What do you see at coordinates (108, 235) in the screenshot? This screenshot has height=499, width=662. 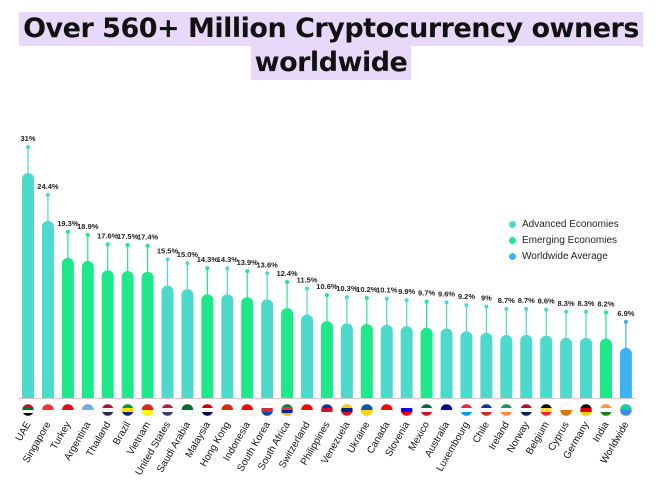 I see `value-label-thailand: 17.6%` at bounding box center [108, 235].